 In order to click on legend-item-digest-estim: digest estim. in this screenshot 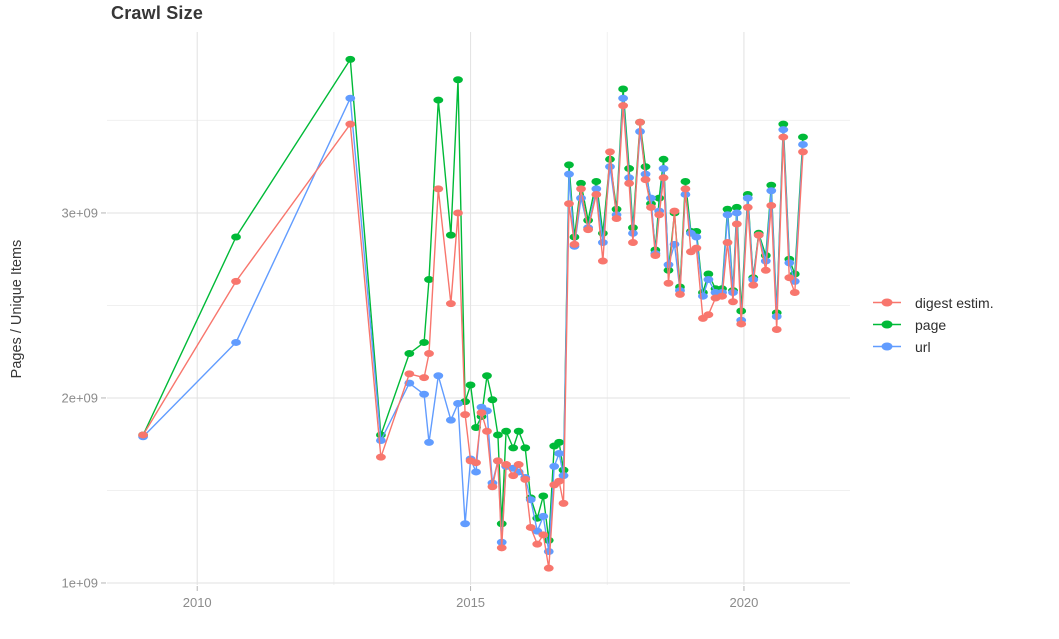, I will do `click(933, 302)`.